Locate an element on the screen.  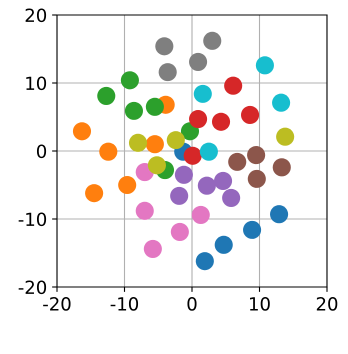
y-tick-label: -10 is located at coordinates (32, 219).